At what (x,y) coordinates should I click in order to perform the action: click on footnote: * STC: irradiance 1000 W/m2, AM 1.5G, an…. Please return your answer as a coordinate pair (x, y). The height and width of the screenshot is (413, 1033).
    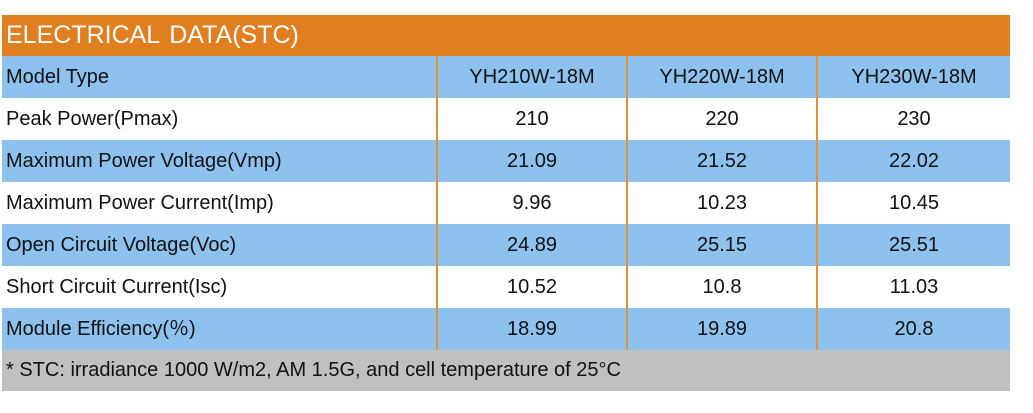
    Looking at the image, I should click on (506, 370).